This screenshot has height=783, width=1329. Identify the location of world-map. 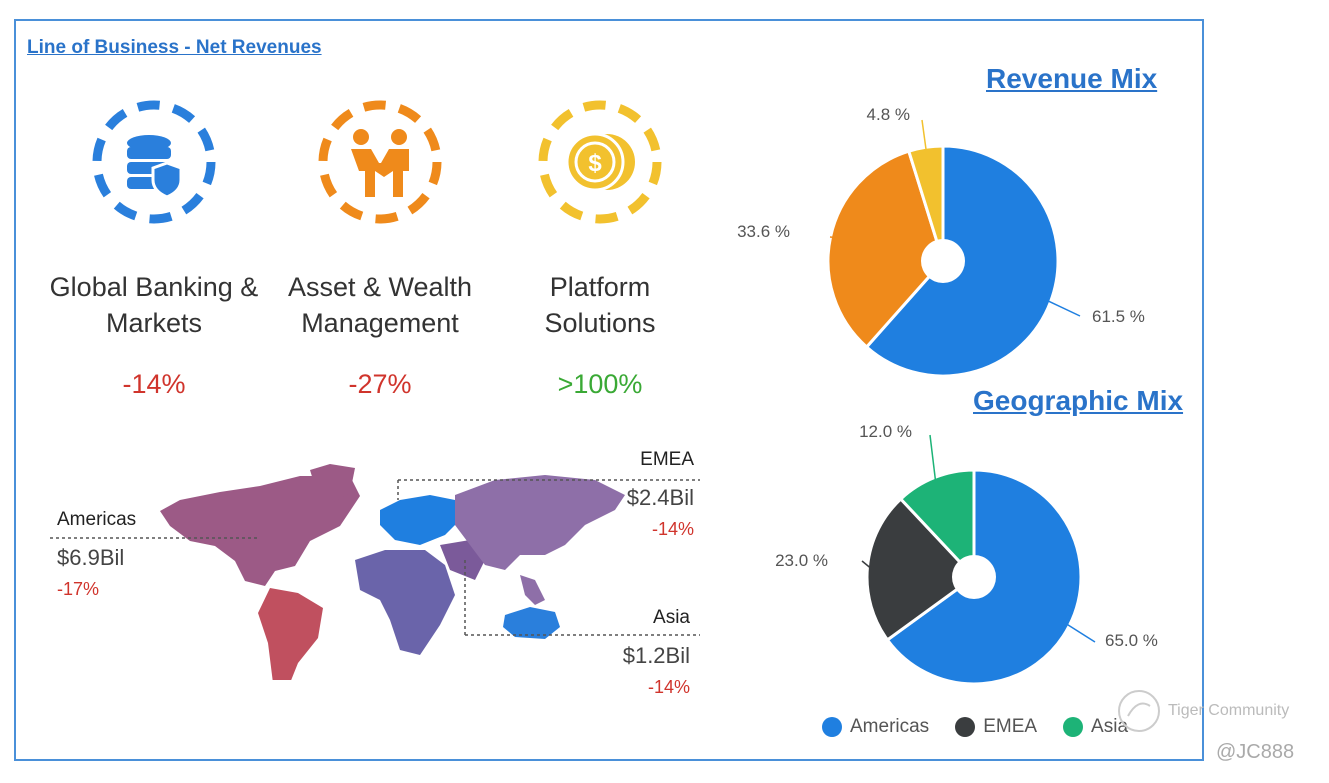
(375, 572).